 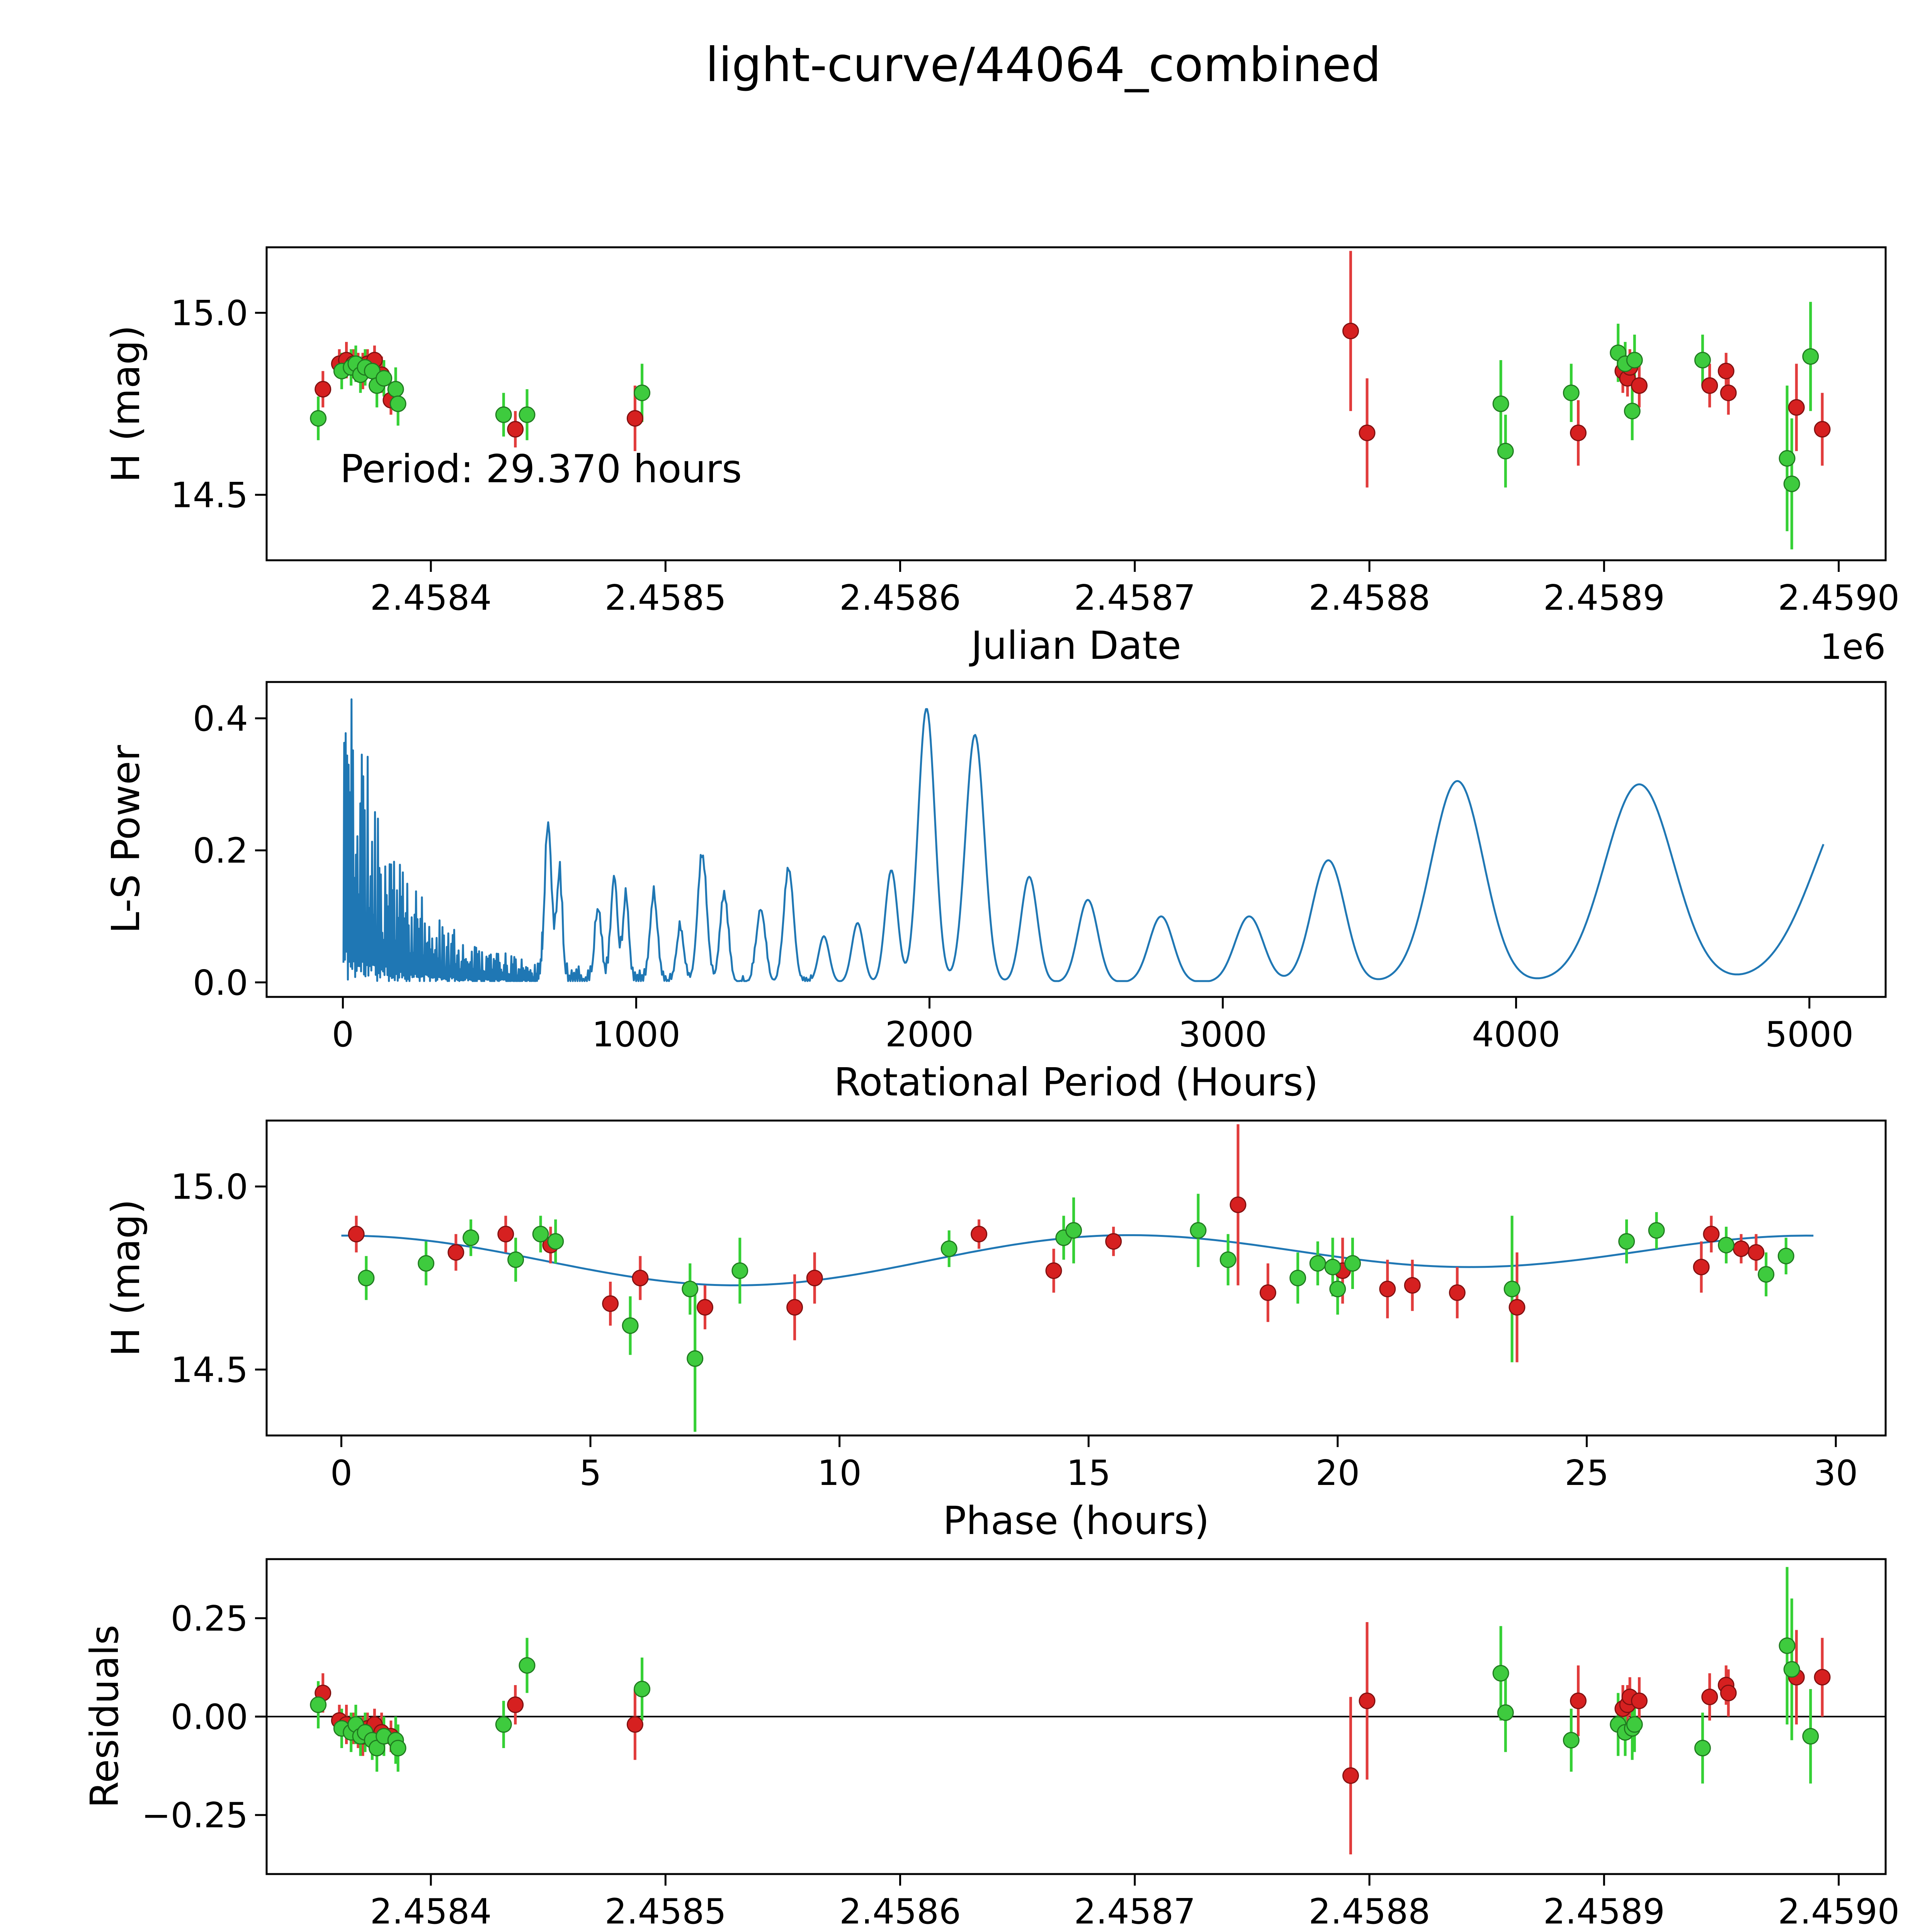 I want to click on phase-plot-area, so click(x=1077, y=1278).